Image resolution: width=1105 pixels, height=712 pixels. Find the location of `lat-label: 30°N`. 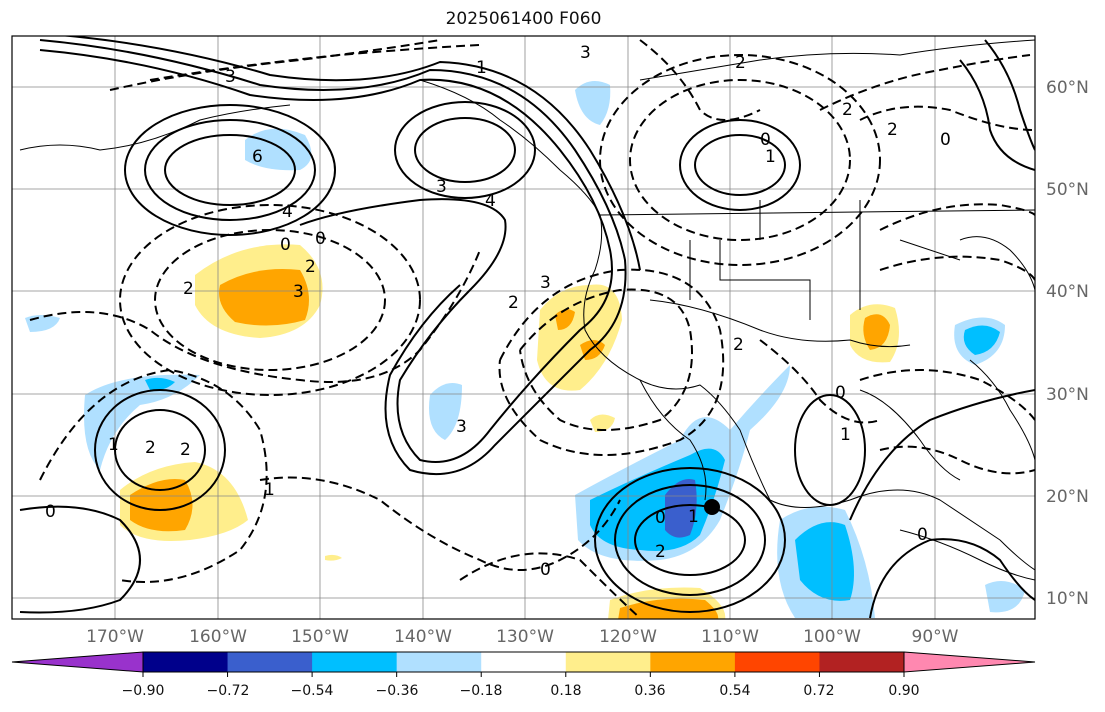

lat-label: 30°N is located at coordinates (1067, 395).